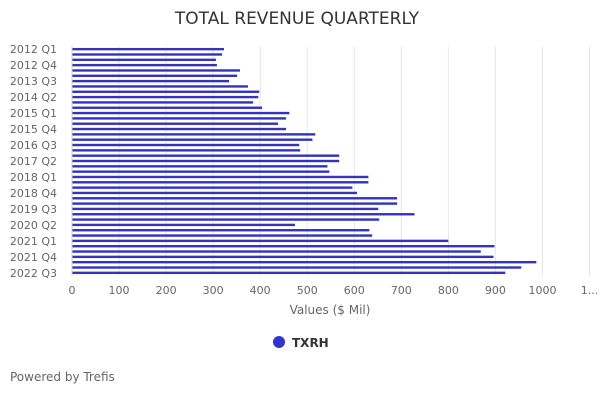 The height and width of the screenshot is (400, 600). What do you see at coordinates (155, 75) in the screenshot?
I see `bar-2013-q2` at bounding box center [155, 75].